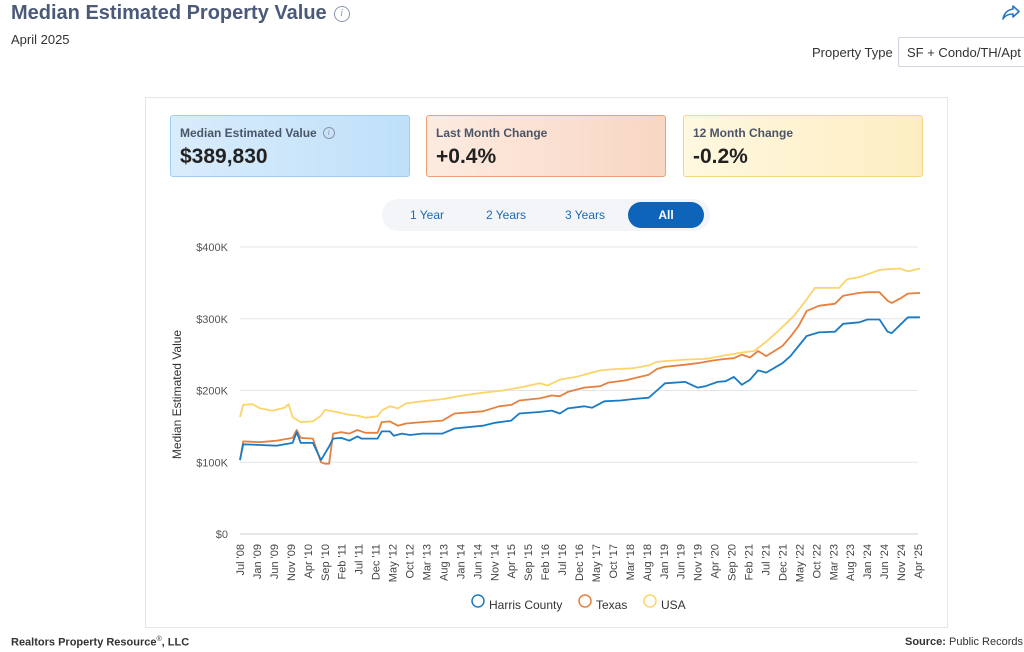  What do you see at coordinates (925, 642) in the screenshot?
I see `source-label: Source:` at bounding box center [925, 642].